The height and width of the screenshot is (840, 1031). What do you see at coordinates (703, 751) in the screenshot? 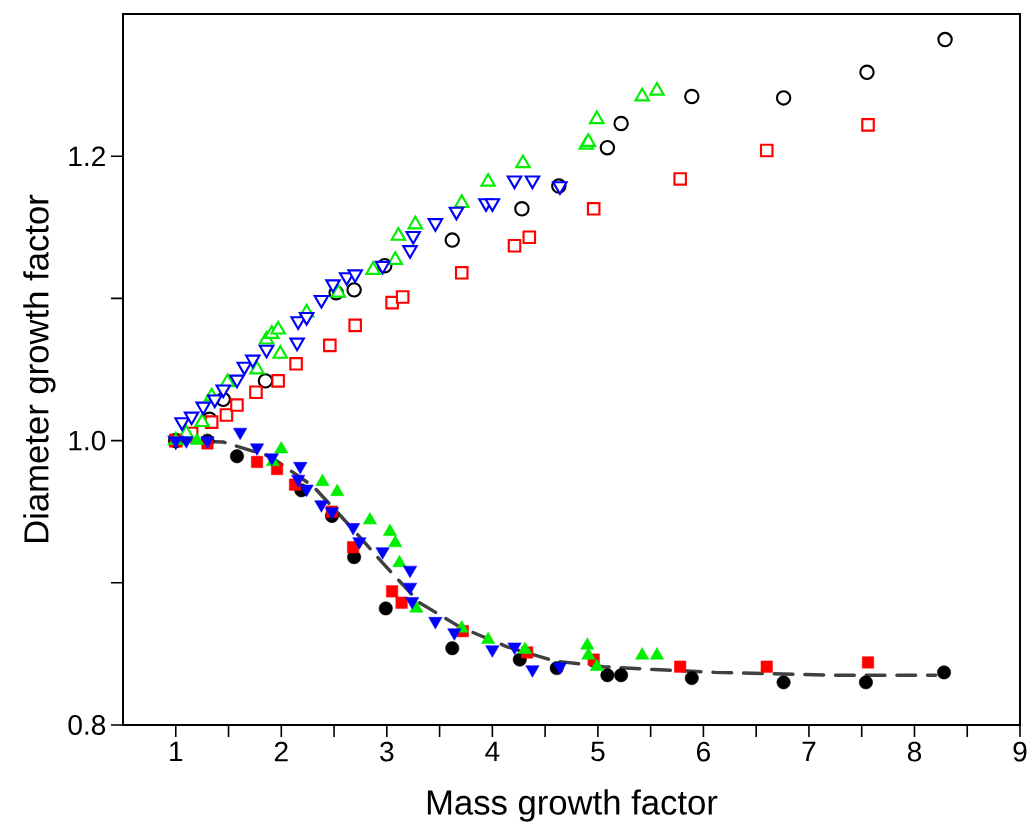
I see `x-tick-label: 6` at bounding box center [703, 751].